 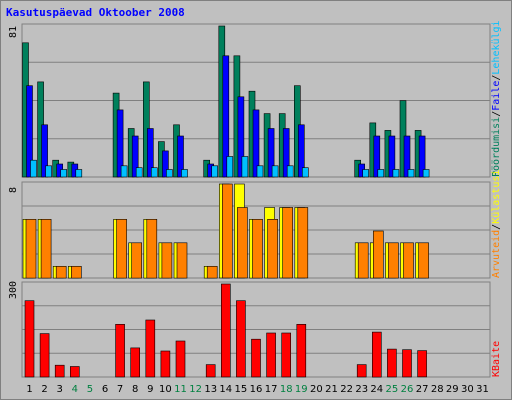 What do you see at coordinates (275, 171) in the screenshot?
I see `bar-lehekülgi-day-17` at bounding box center [275, 171].